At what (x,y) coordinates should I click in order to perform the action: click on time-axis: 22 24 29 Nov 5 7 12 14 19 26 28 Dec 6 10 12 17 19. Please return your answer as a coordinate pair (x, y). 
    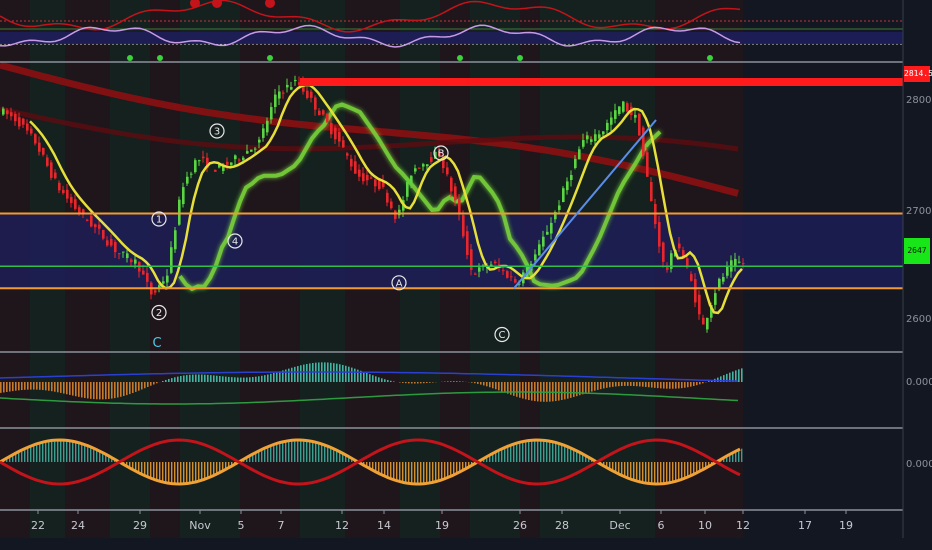
    Looking at the image, I should click on (442, 521).